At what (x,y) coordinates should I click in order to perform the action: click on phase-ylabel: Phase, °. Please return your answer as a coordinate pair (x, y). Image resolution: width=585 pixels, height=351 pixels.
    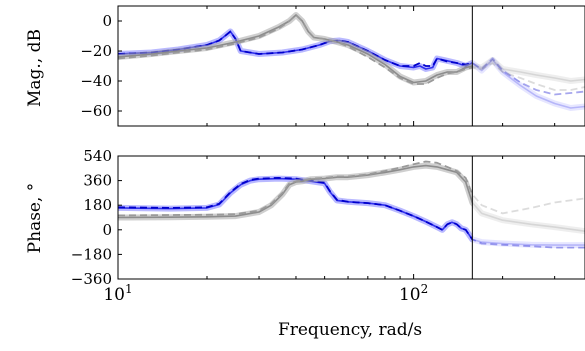
    Looking at the image, I should click on (35, 218).